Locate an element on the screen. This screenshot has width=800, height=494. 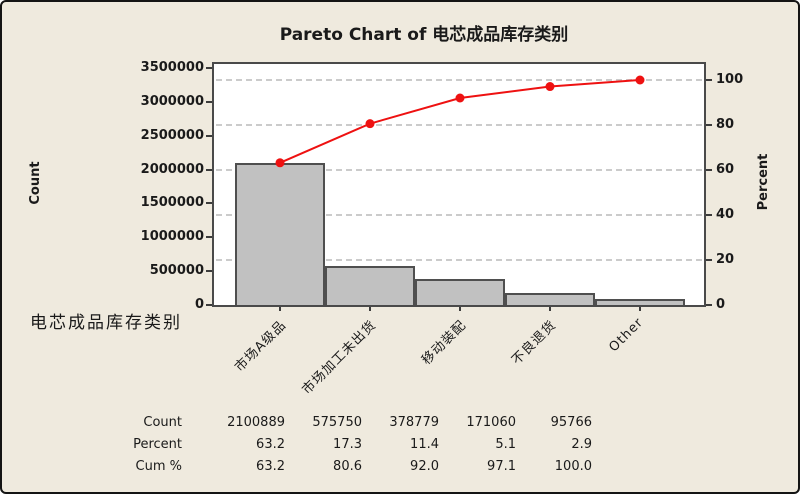
left-axis-tick-label: 3500000 is located at coordinates (172, 67).